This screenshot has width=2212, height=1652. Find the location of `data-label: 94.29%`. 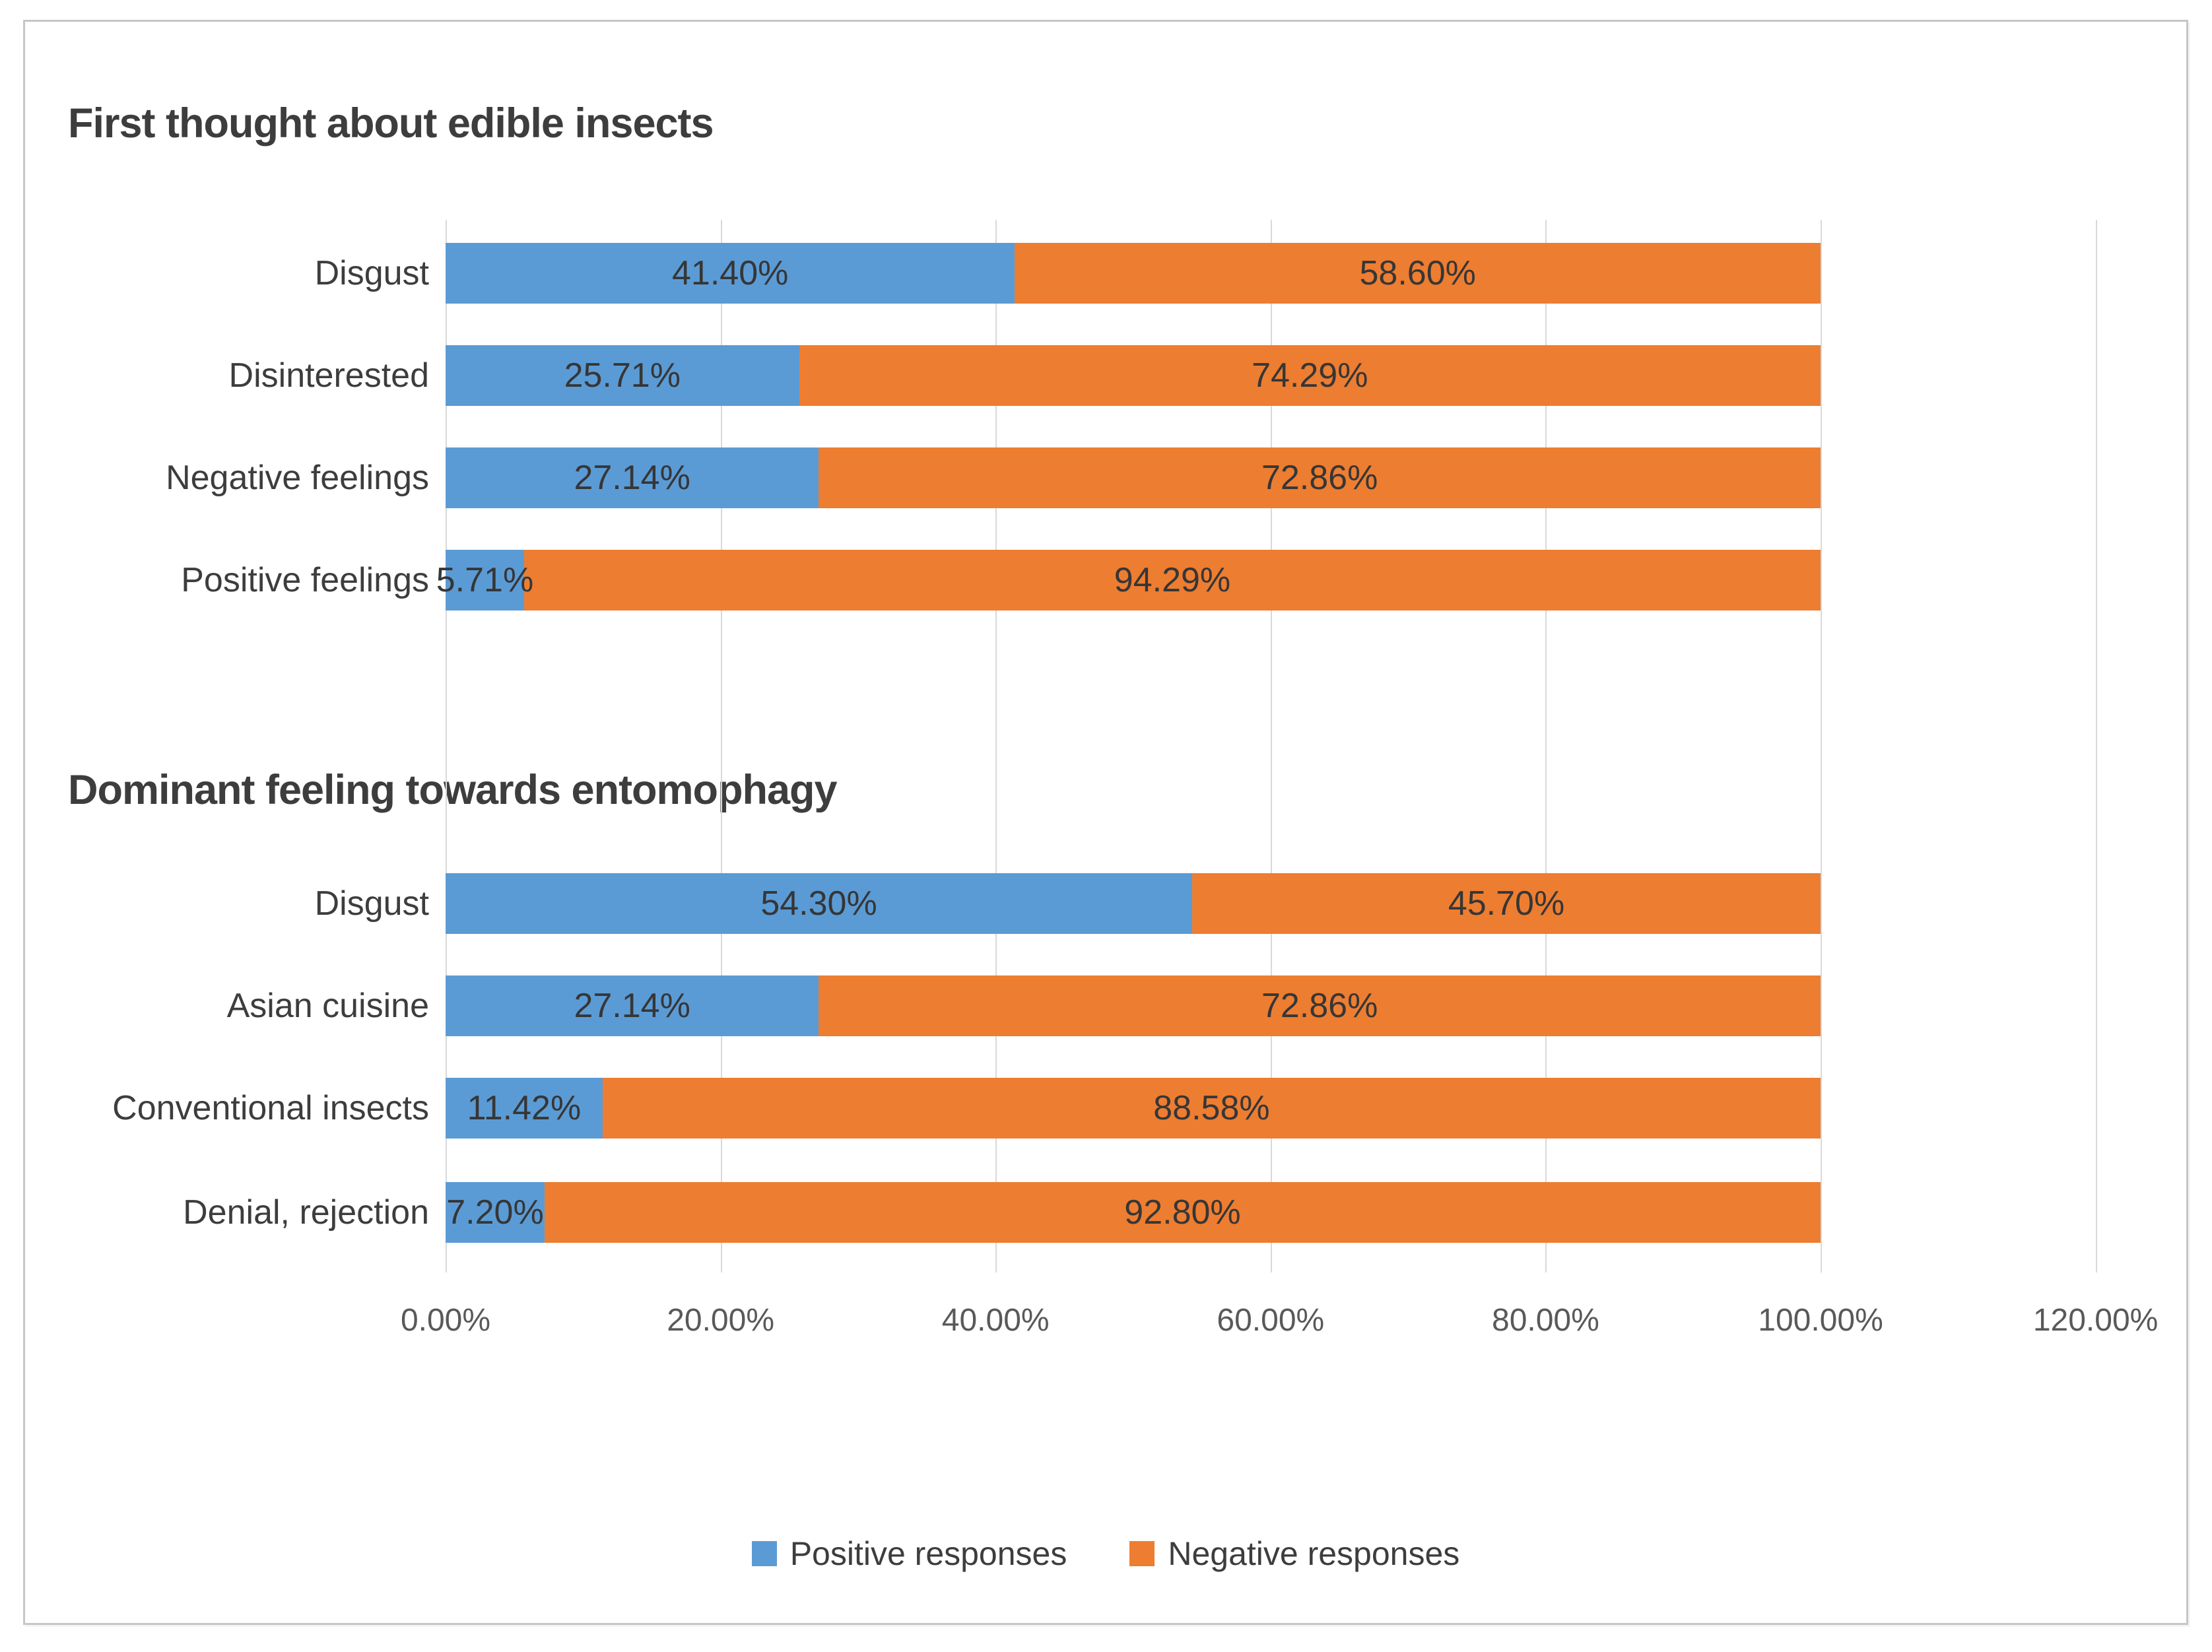

data-label: 94.29% is located at coordinates (1172, 580).